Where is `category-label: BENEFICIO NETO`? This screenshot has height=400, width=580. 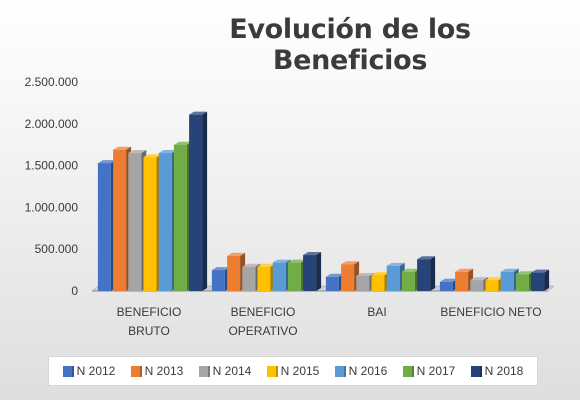 category-label: BENEFICIO NETO is located at coordinates (490, 312).